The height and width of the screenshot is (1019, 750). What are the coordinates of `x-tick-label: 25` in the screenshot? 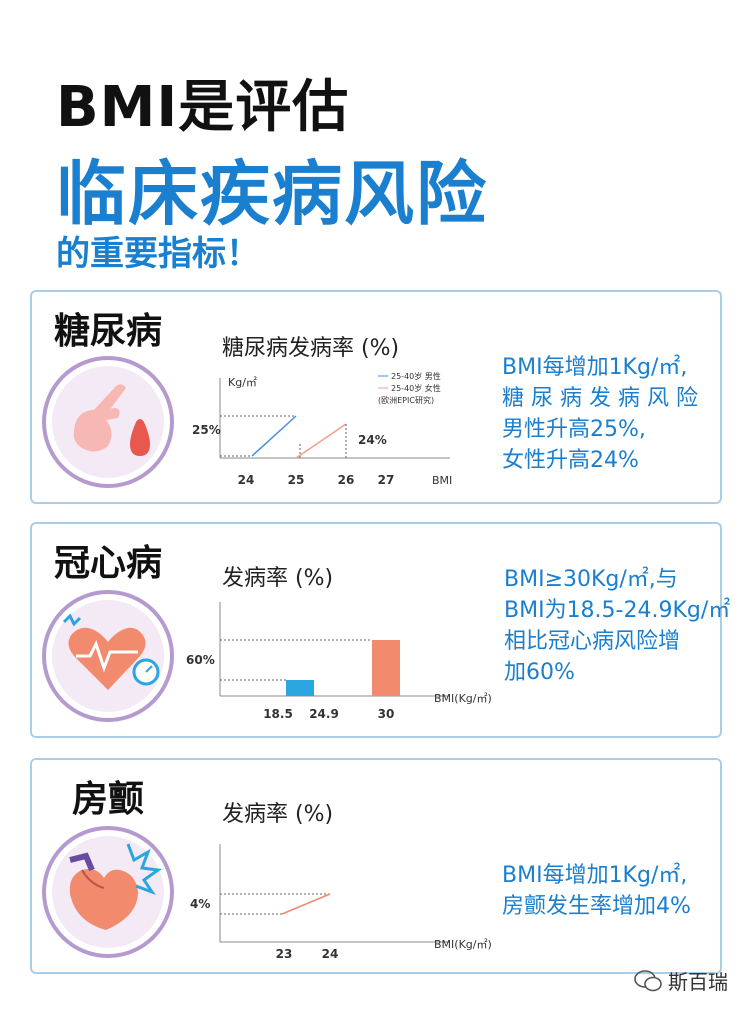 It's located at (296, 480).